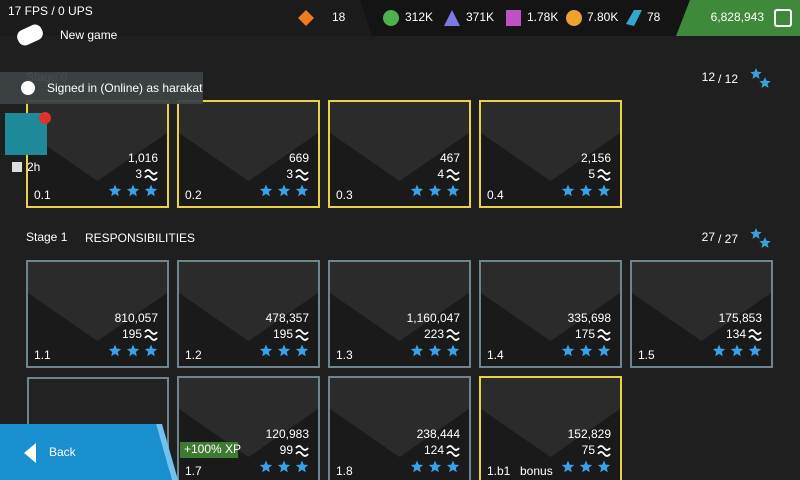 This screenshot has height=480, width=800. What do you see at coordinates (480, 17) in the screenshot?
I see `resource-amount: 371K` at bounding box center [480, 17].